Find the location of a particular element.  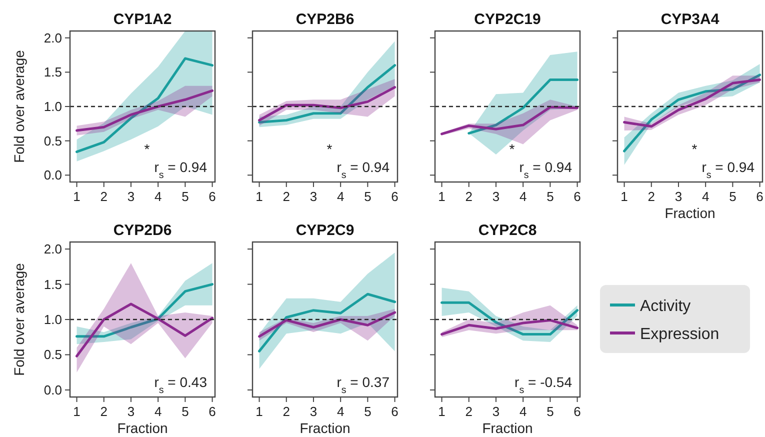

chart-title: CYP2C8 is located at coordinates (507, 230).